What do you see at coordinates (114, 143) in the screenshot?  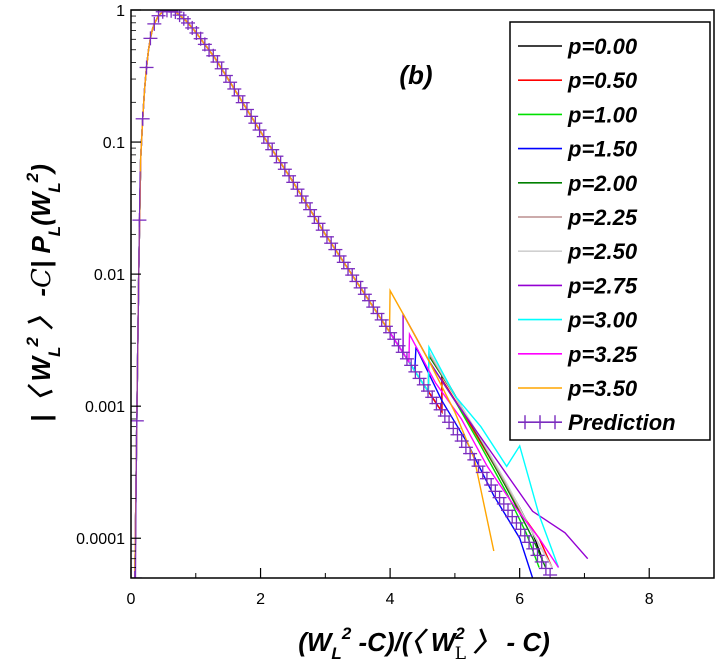 I see `y-tick-label: 0.1` at bounding box center [114, 143].